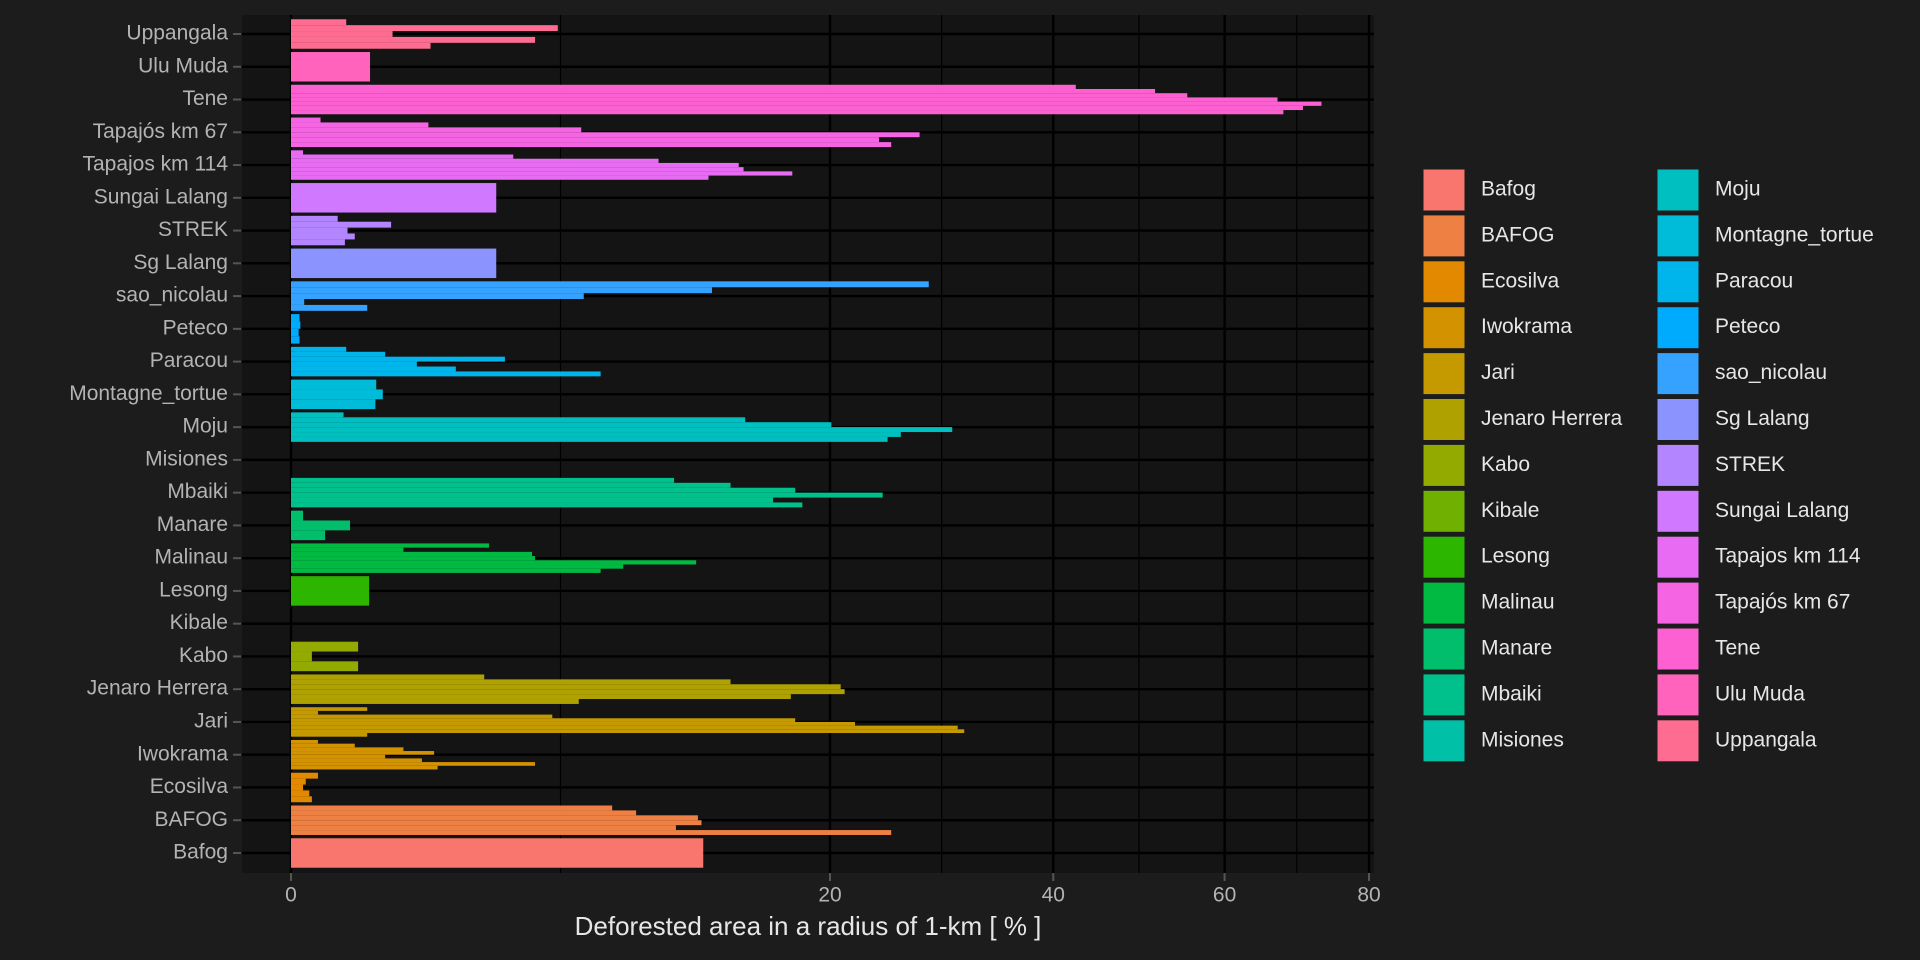 This screenshot has width=1920, height=960. Describe the element at coordinates (1760, 693) in the screenshot. I see `legend-label: Ulu Muda` at that location.